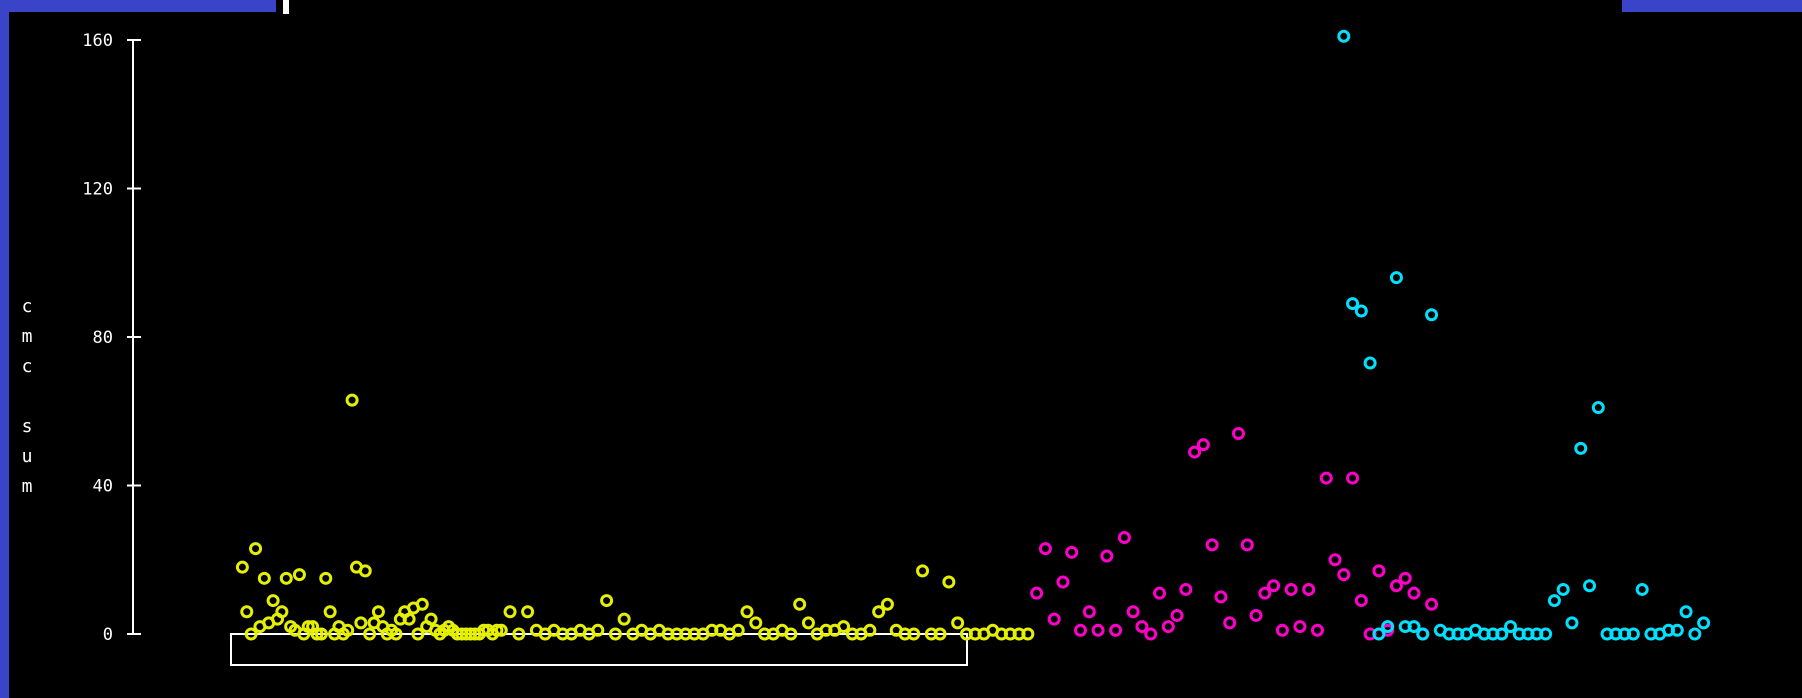  Describe the element at coordinates (103, 487) in the screenshot. I see `y-tick-label-40: 40` at that location.